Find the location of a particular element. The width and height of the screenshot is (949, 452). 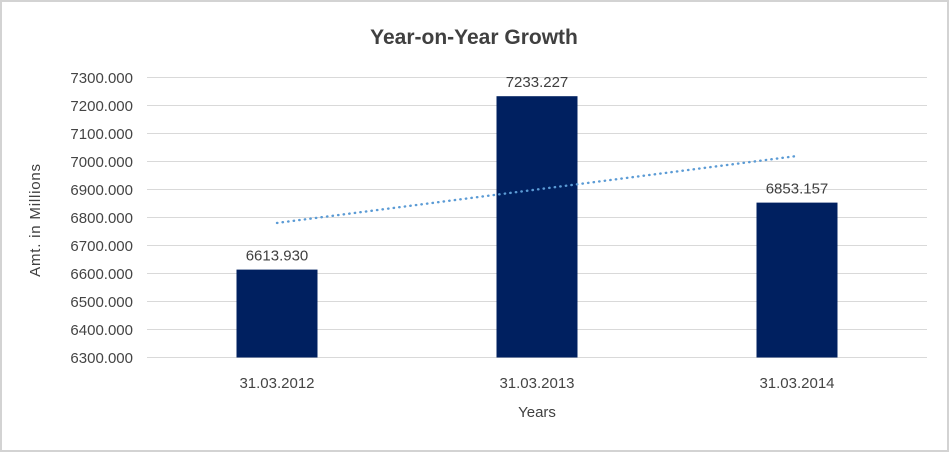

bar-31.03.2013 is located at coordinates (537, 227).